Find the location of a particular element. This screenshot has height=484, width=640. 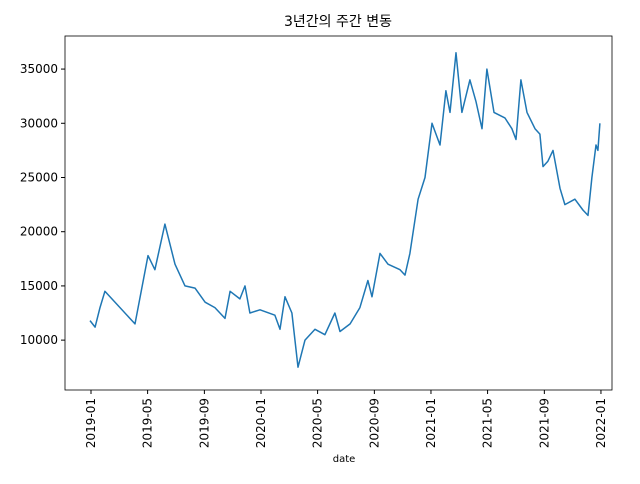

x-tick-label: 2021-09 is located at coordinates (544, 423).